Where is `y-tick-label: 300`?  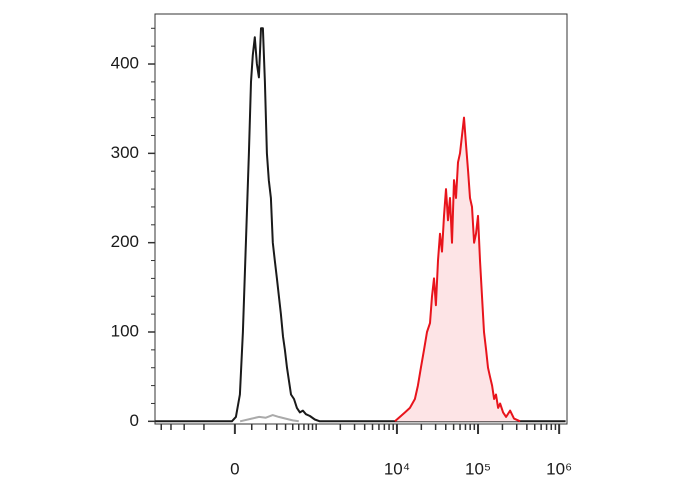 y-tick-label: 300 is located at coordinates (125, 152).